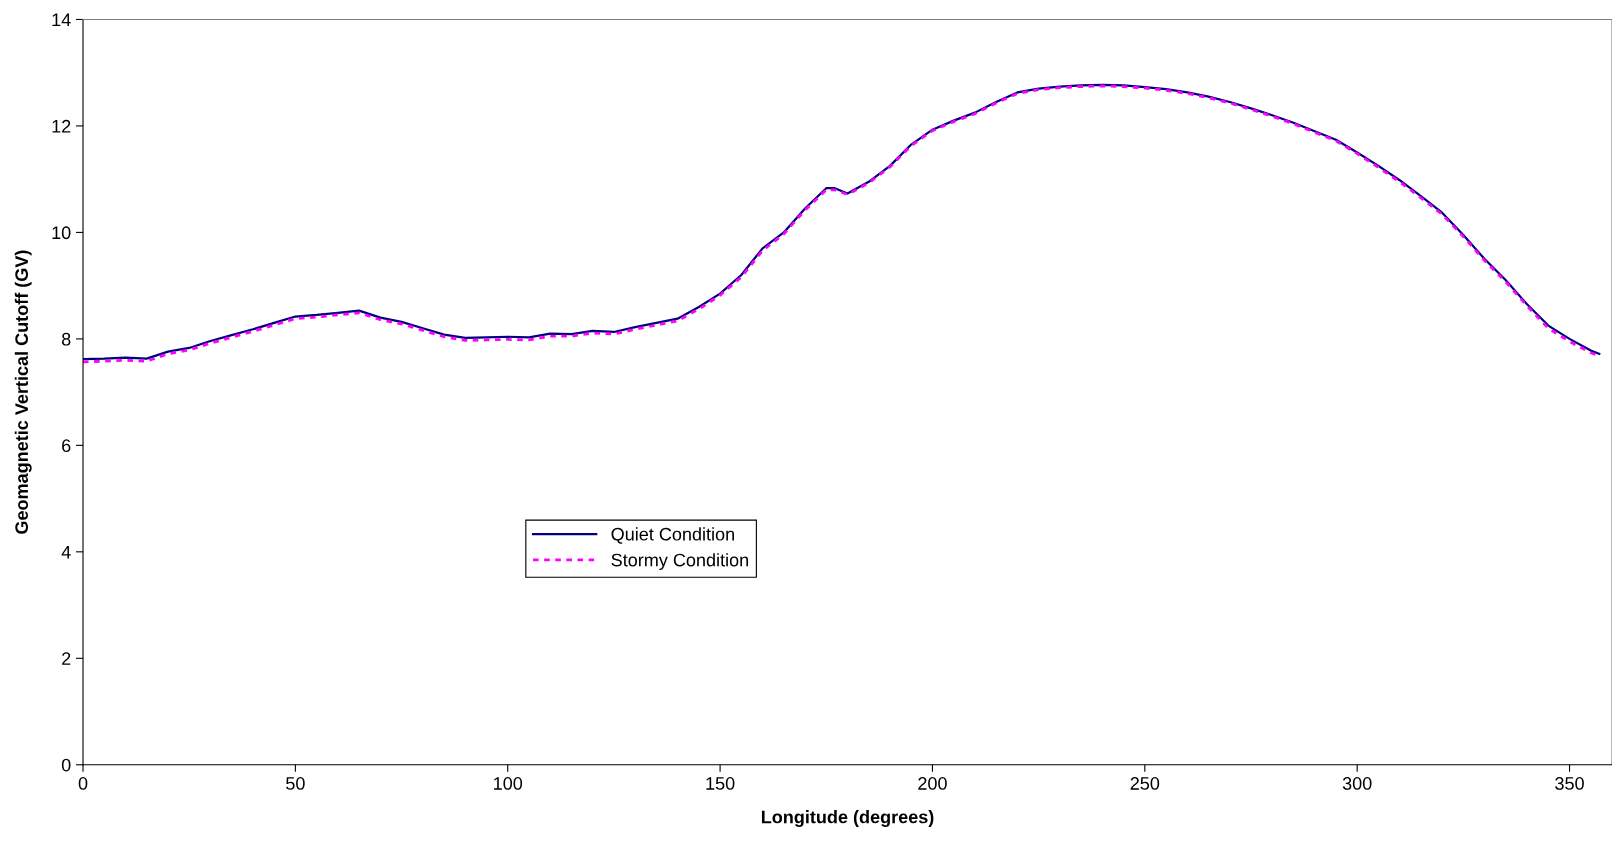  What do you see at coordinates (295, 783) in the screenshot?
I see `x-tick-label: 50` at bounding box center [295, 783].